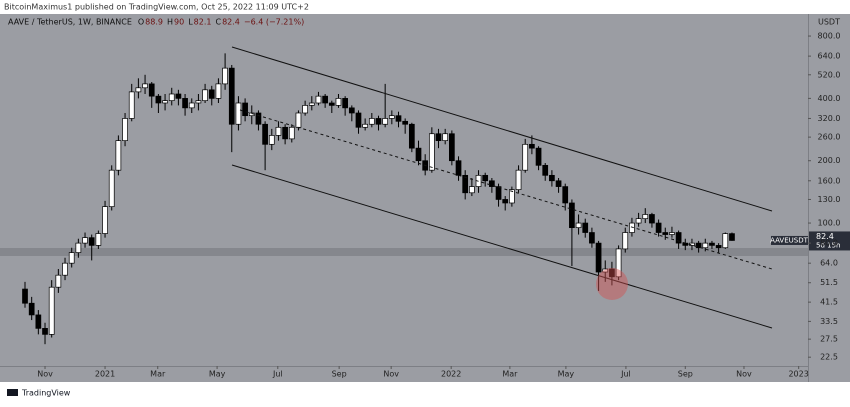 The width and height of the screenshot is (850, 407). Describe the element at coordinates (451, 374) in the screenshot. I see `x-tick-label: 2022` at that location.